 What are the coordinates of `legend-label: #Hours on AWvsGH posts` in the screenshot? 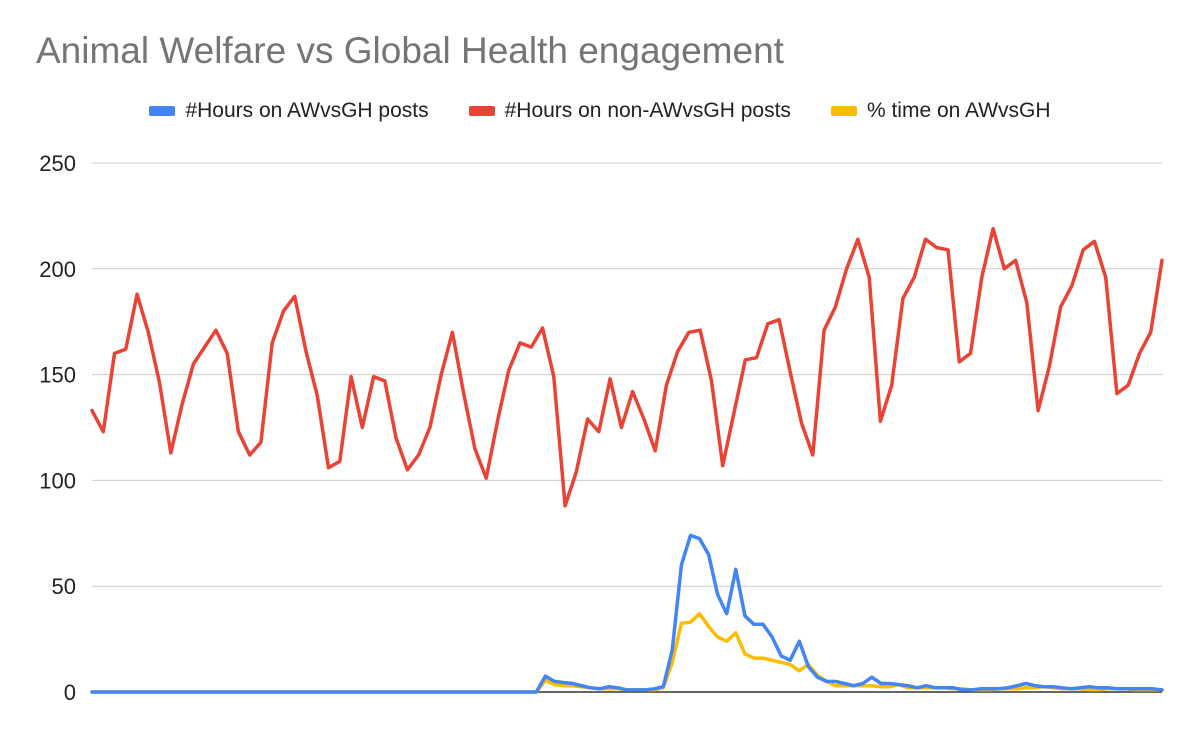 It's located at (307, 110).